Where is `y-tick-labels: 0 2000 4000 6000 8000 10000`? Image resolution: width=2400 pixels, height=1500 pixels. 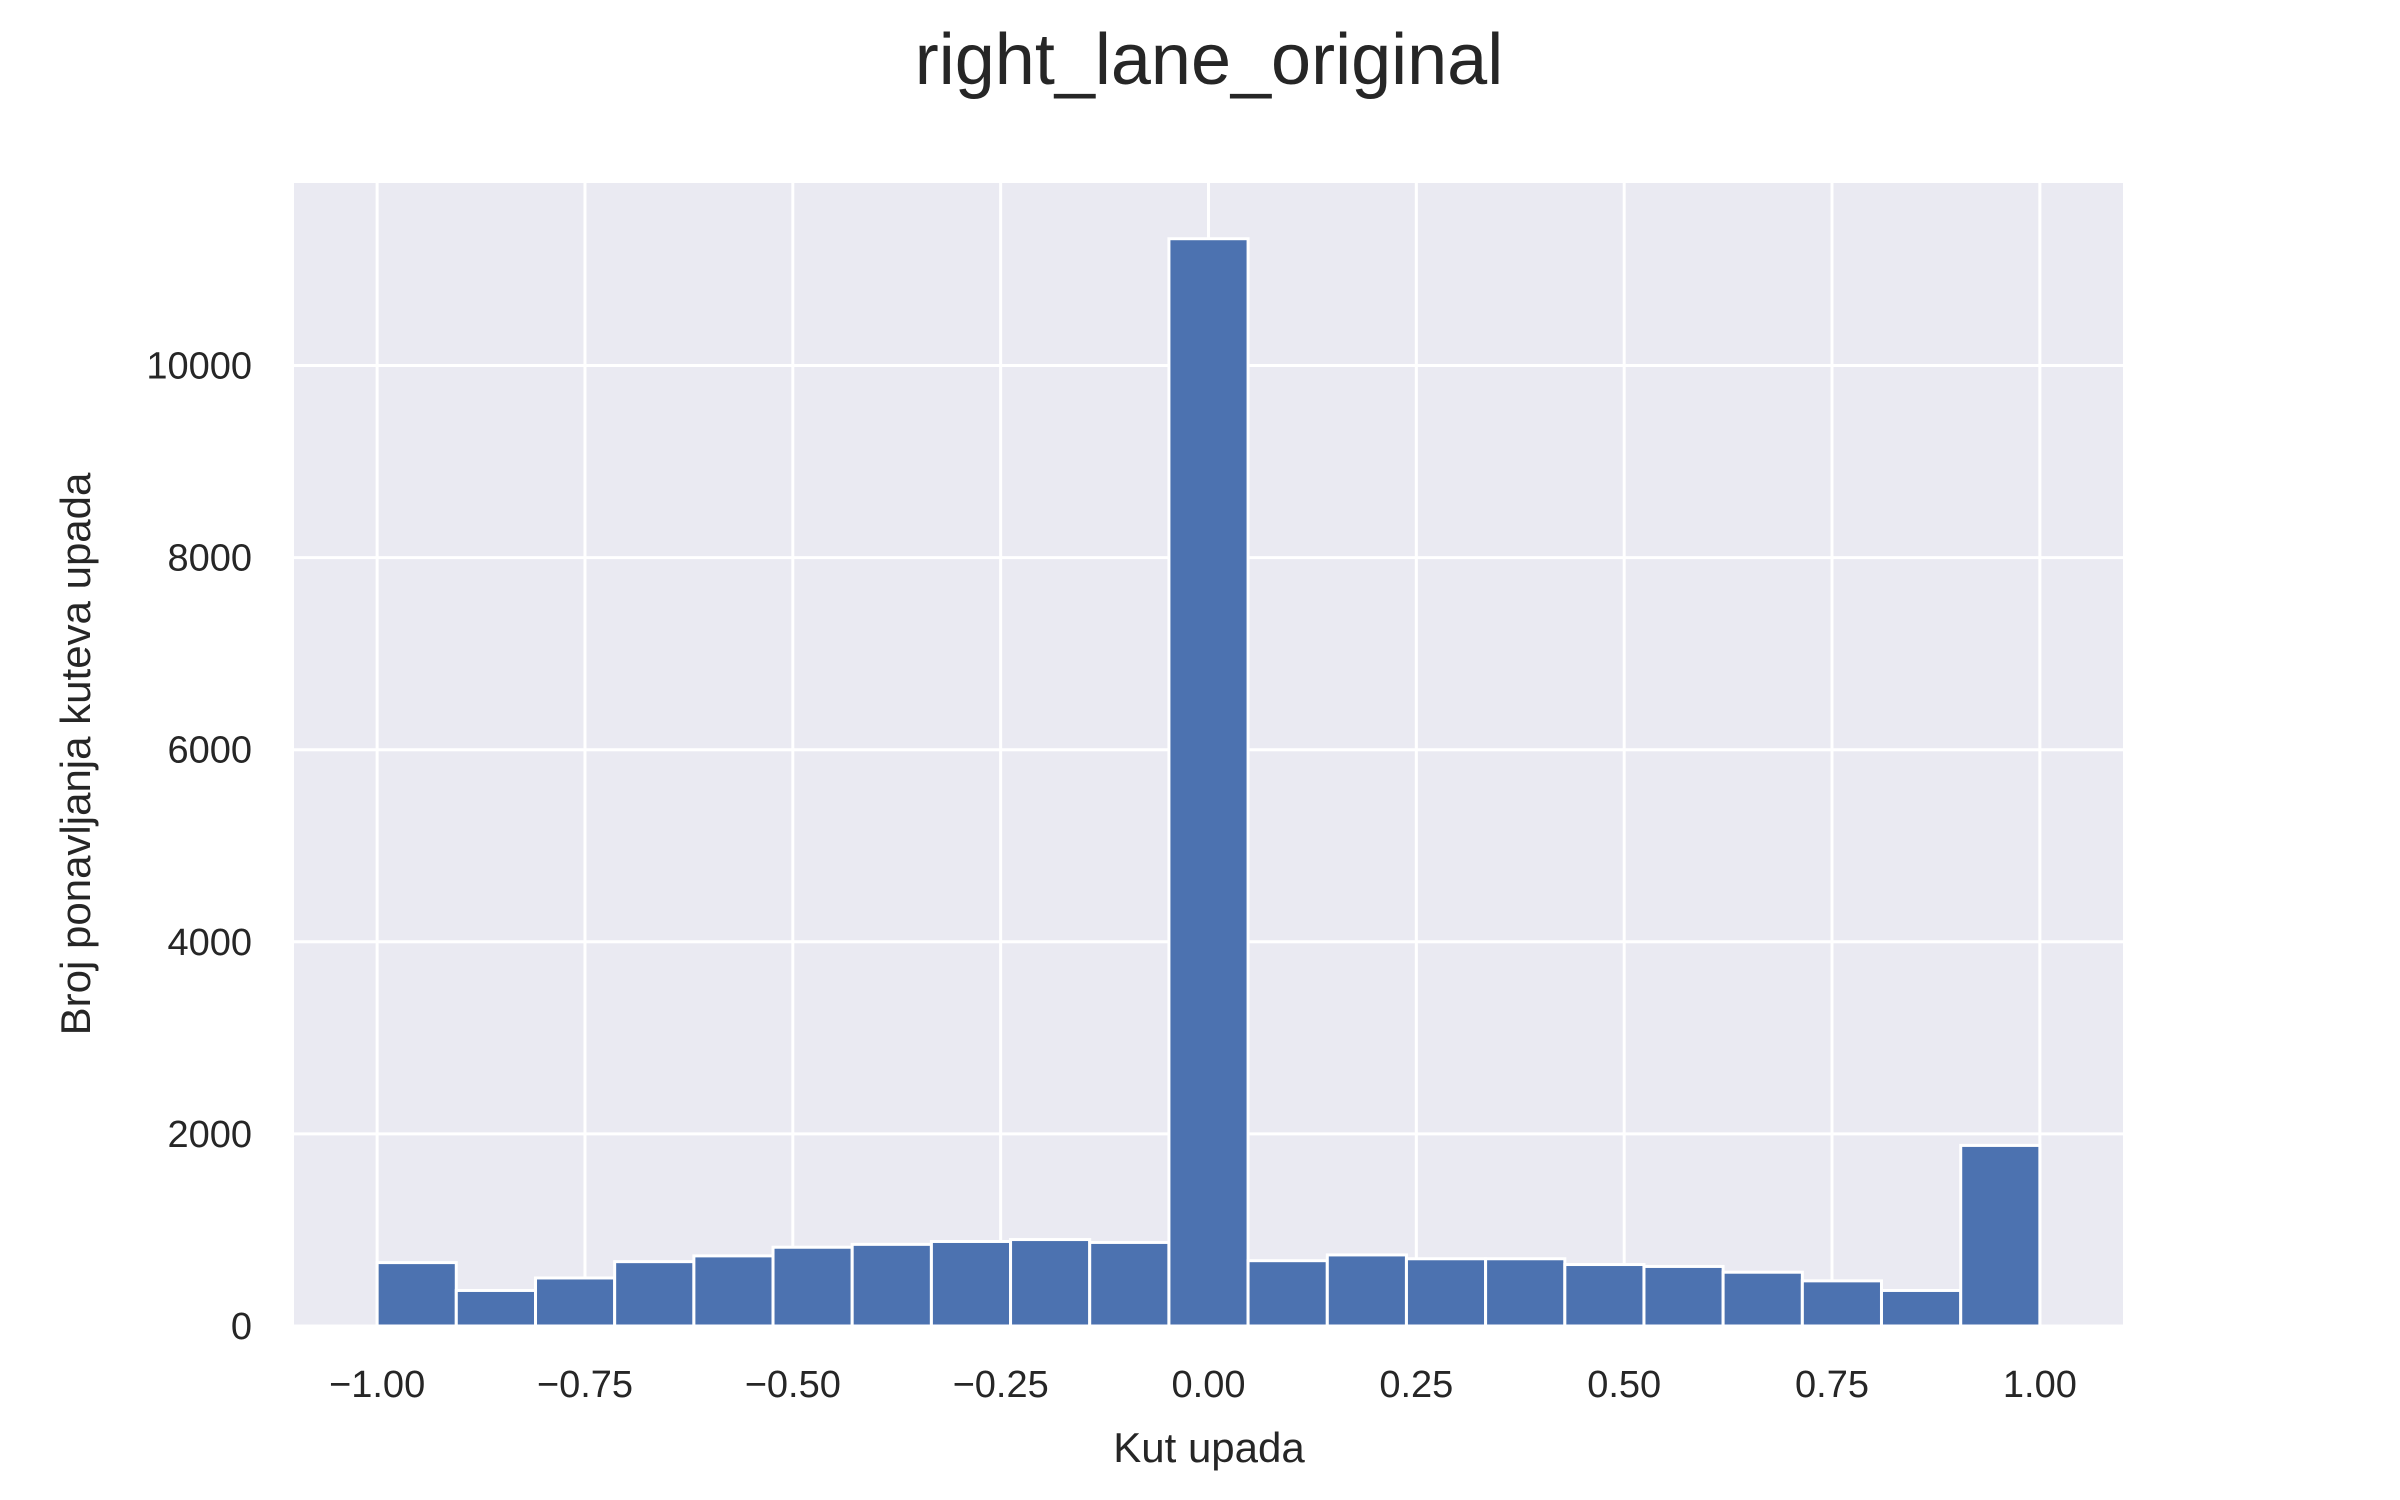 y-tick-labels: 0 2000 4000 6000 8000 10000 is located at coordinates (199, 846).